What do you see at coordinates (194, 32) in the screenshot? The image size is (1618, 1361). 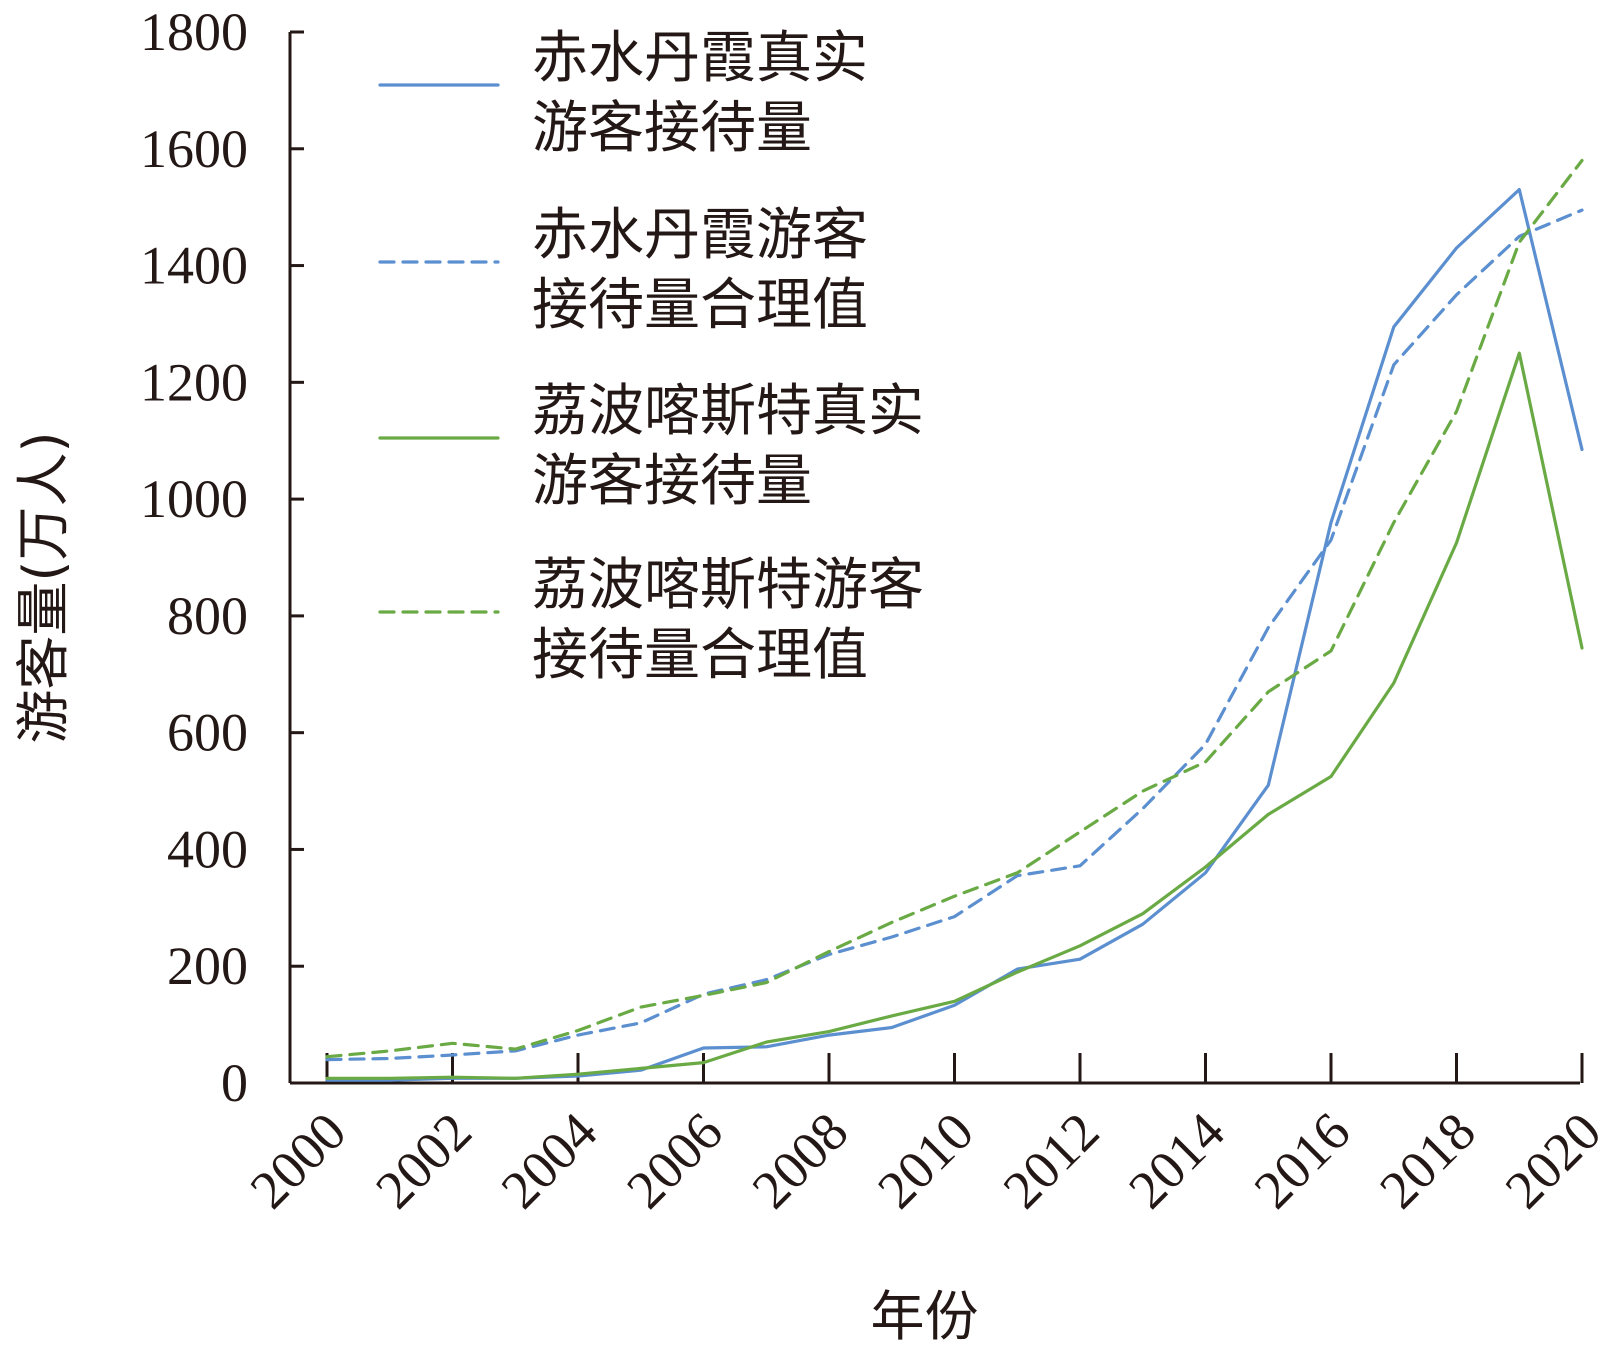 I see `y-tick-label: 1800` at bounding box center [194, 32].